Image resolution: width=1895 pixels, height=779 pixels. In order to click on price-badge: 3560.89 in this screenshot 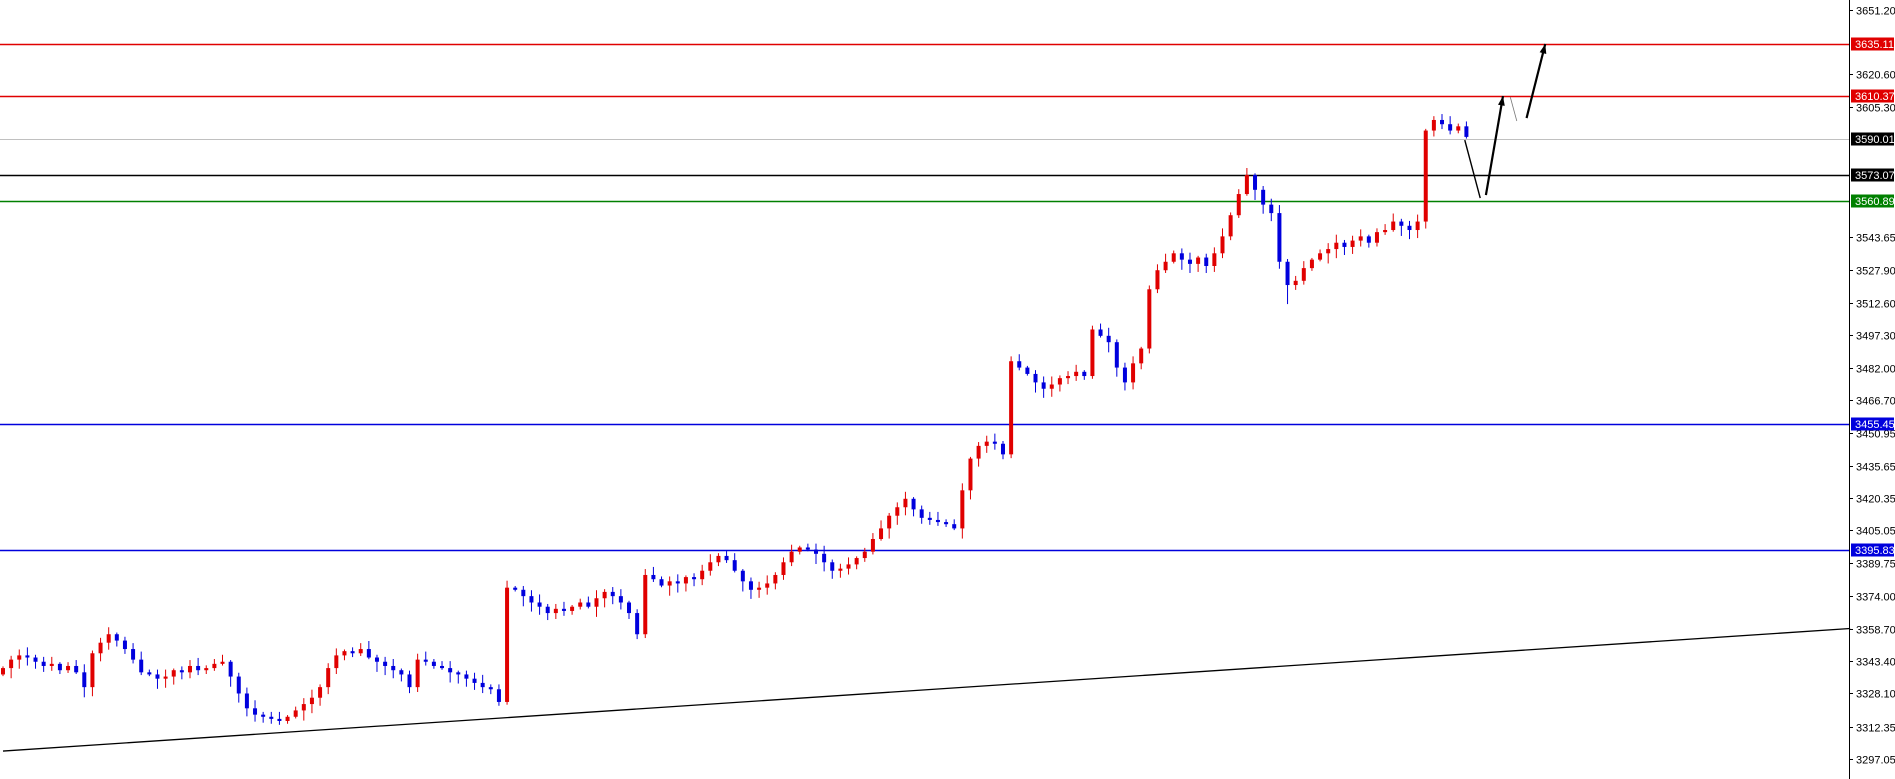, I will do `click(1873, 201)`.